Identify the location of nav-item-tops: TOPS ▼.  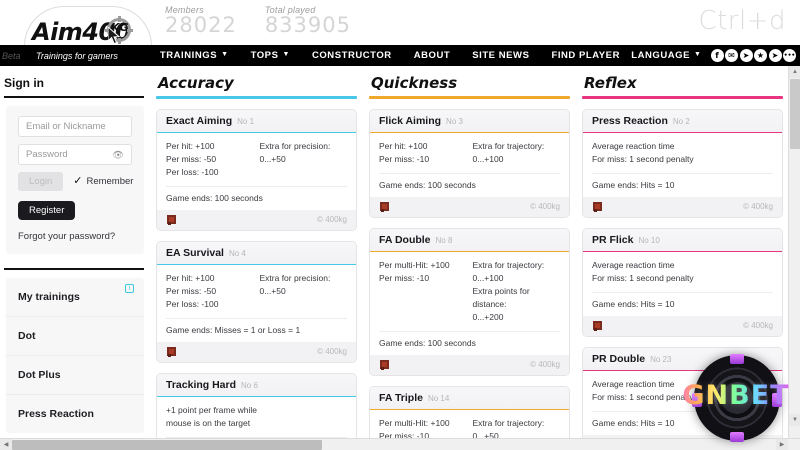
(270, 55).